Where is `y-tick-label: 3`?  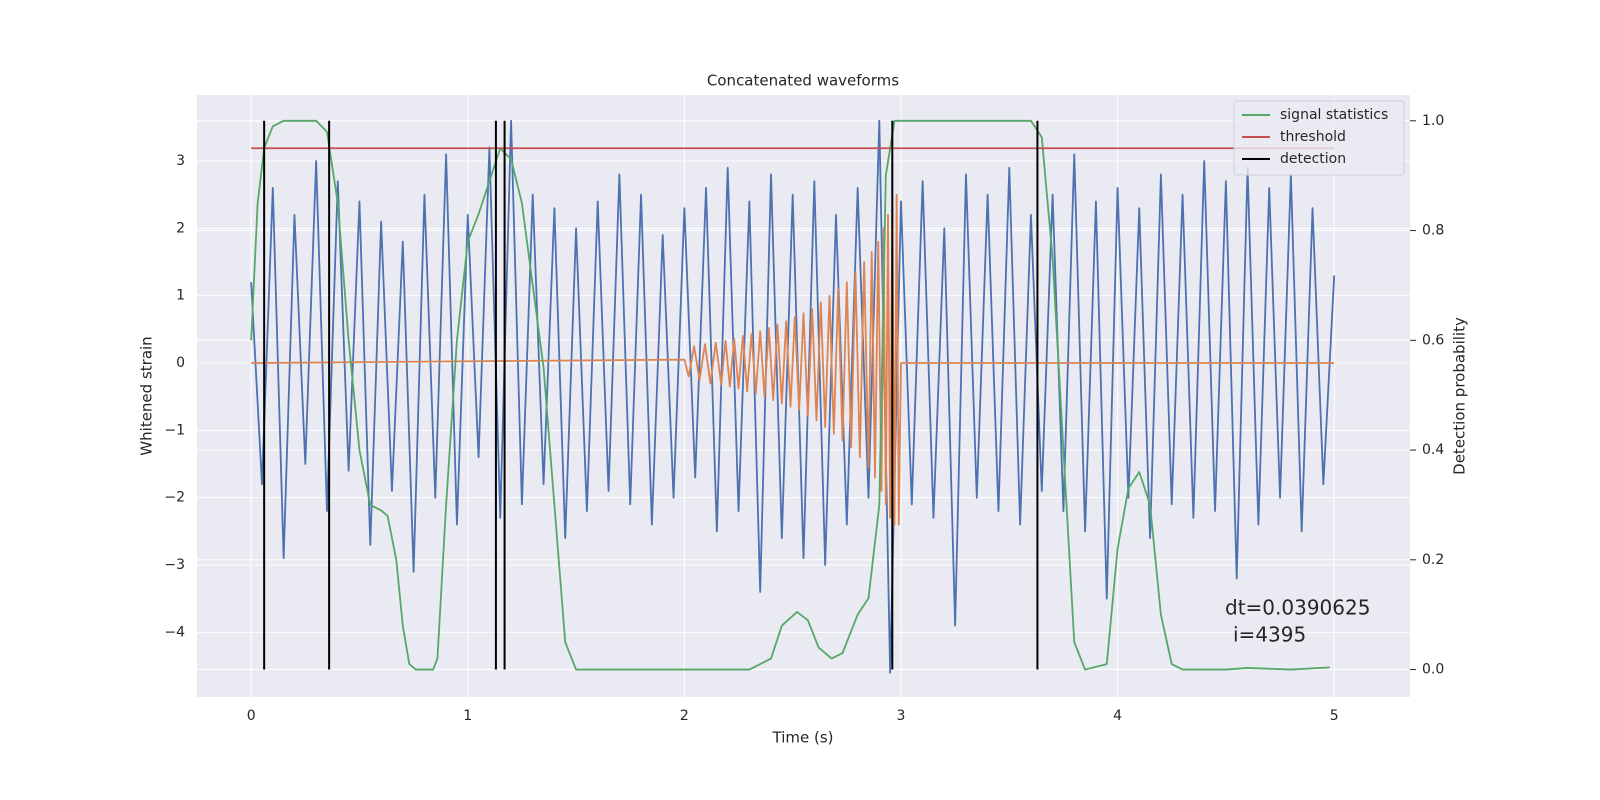
y-tick-label: 3 is located at coordinates (180, 161).